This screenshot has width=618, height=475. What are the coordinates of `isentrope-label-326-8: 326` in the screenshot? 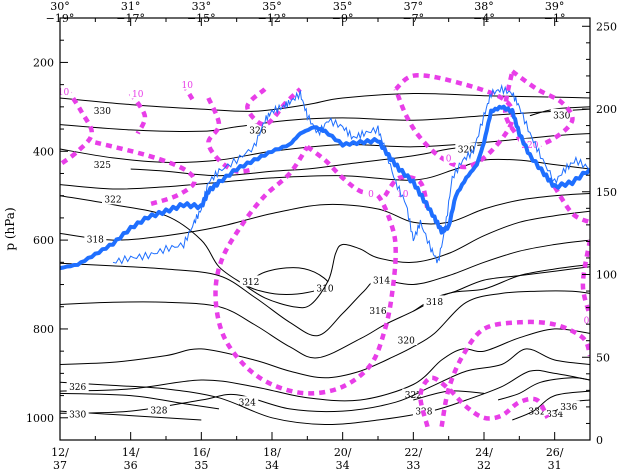 It's located at (77, 388).